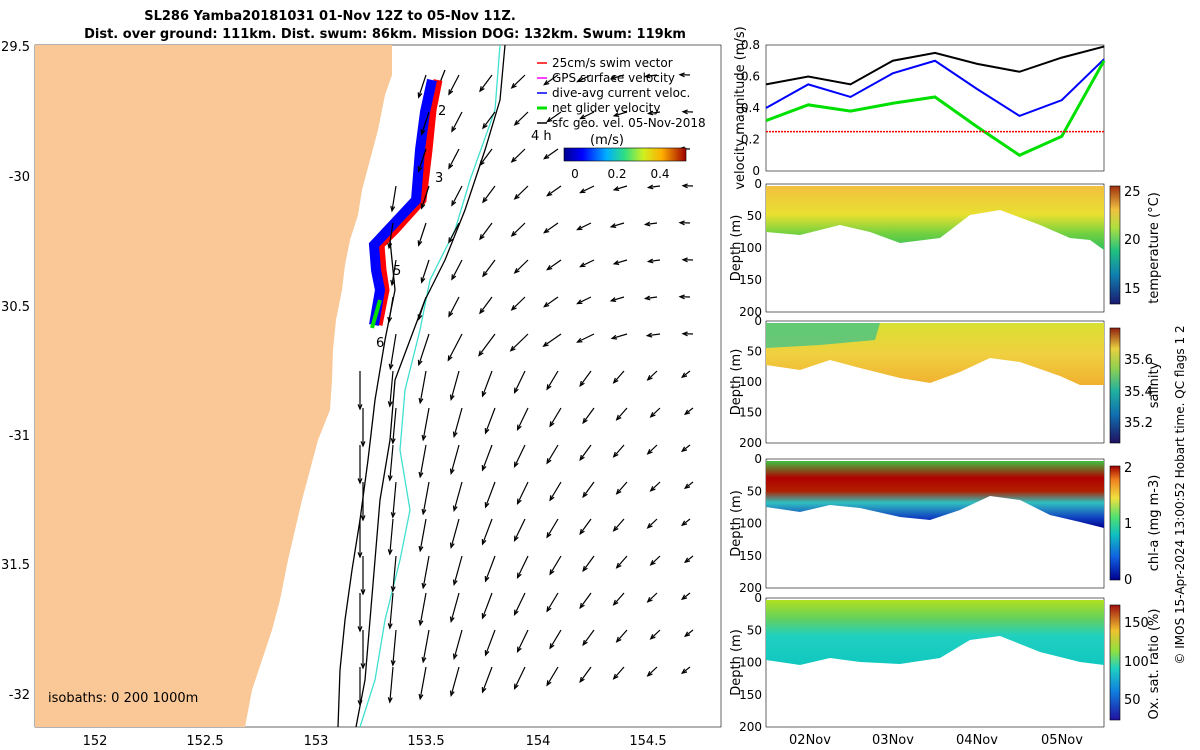 The image size is (1200, 750). I want to click on cbar-tick: 35.2, so click(1138, 423).